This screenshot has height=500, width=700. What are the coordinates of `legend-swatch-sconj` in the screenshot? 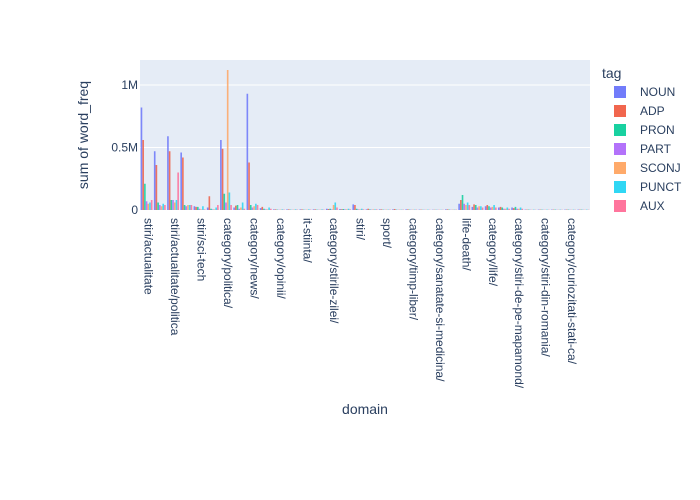 It's located at (620, 168).